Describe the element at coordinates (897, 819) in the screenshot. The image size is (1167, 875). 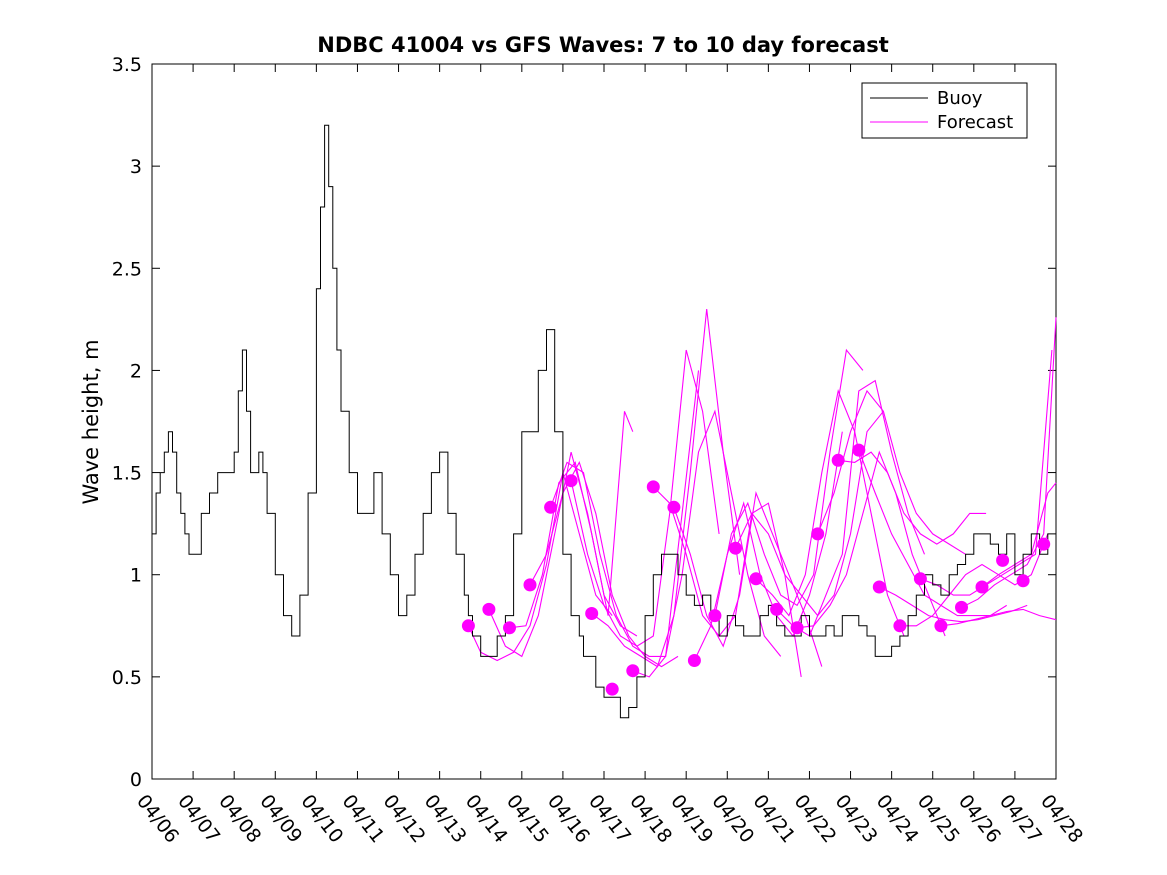
I see `x-tick-label: 04/24` at that location.